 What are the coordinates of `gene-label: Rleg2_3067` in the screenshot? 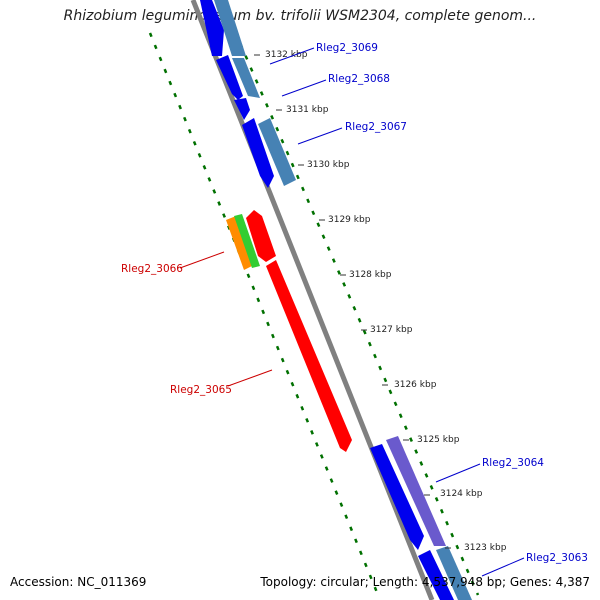 It's located at (376, 127).